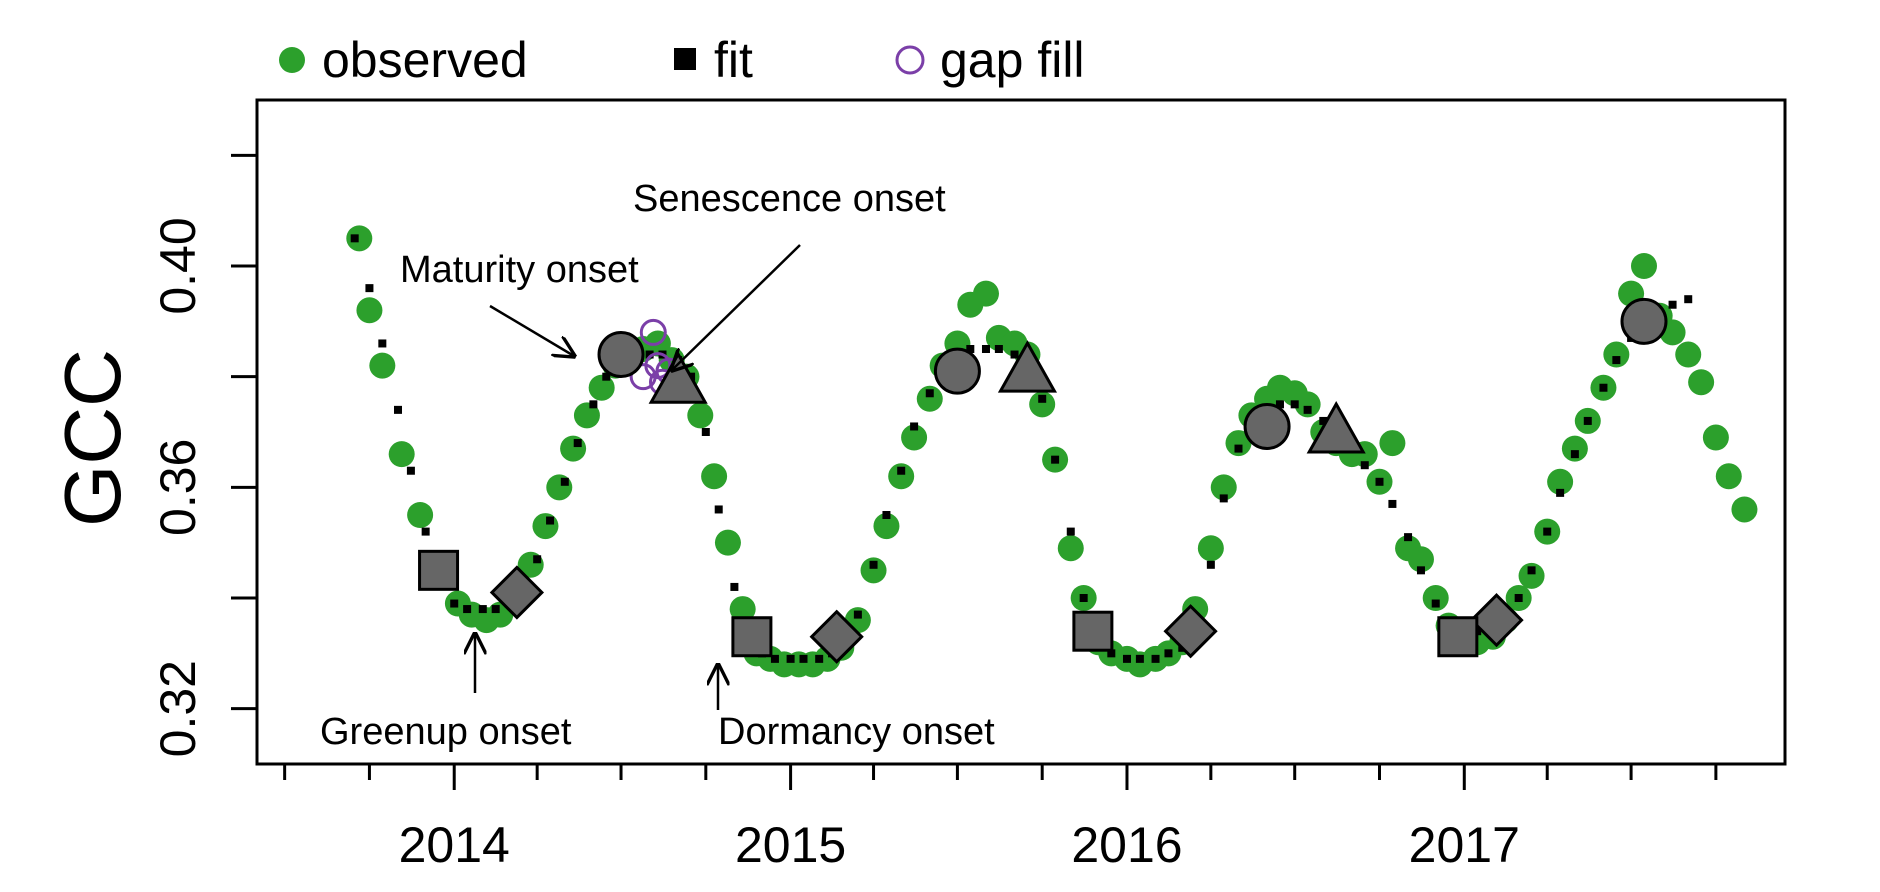  I want to click on y-tick-label: 0.36, so click(178, 487).